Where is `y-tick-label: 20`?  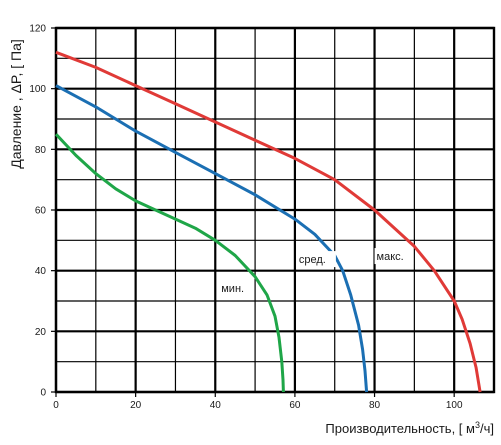
y-tick-label: 20 is located at coordinates (41, 332).